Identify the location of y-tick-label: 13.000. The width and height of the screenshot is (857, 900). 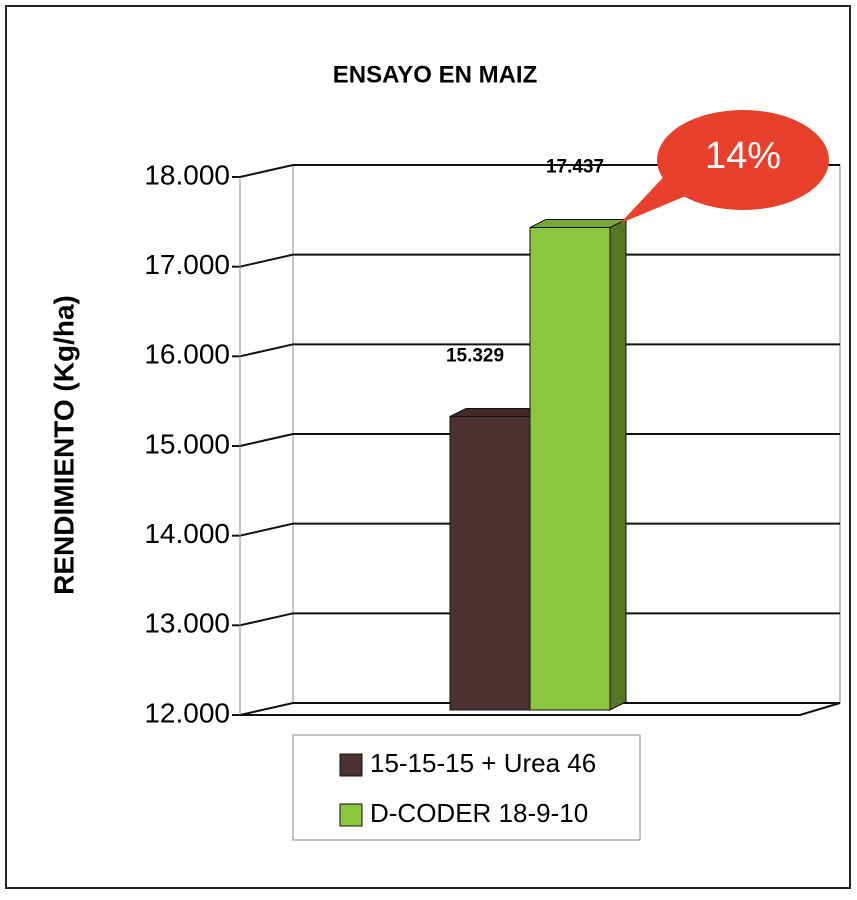
(187, 623).